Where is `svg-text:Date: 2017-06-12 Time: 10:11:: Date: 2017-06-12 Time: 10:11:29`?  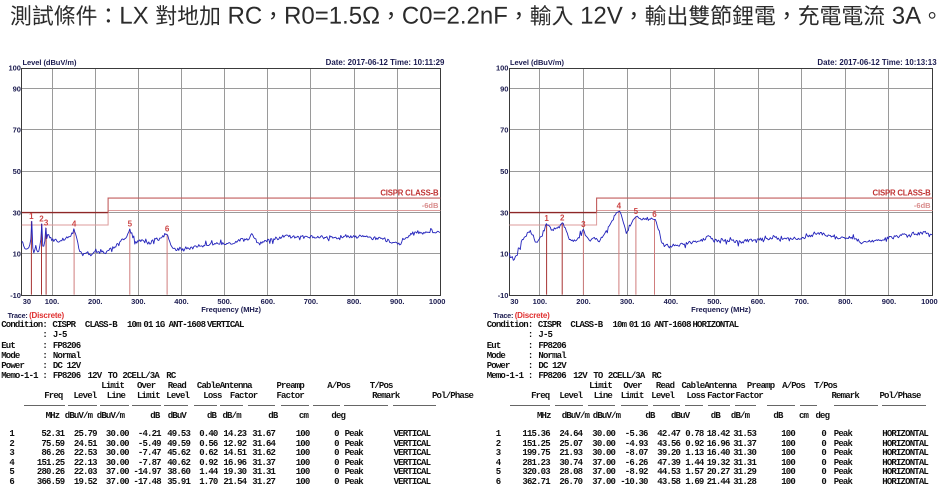
svg-text:Date: 2017-06-12 Time: 10:11:: Date: 2017-06-12 Time: 10:11:29 is located at coordinates (385, 62).